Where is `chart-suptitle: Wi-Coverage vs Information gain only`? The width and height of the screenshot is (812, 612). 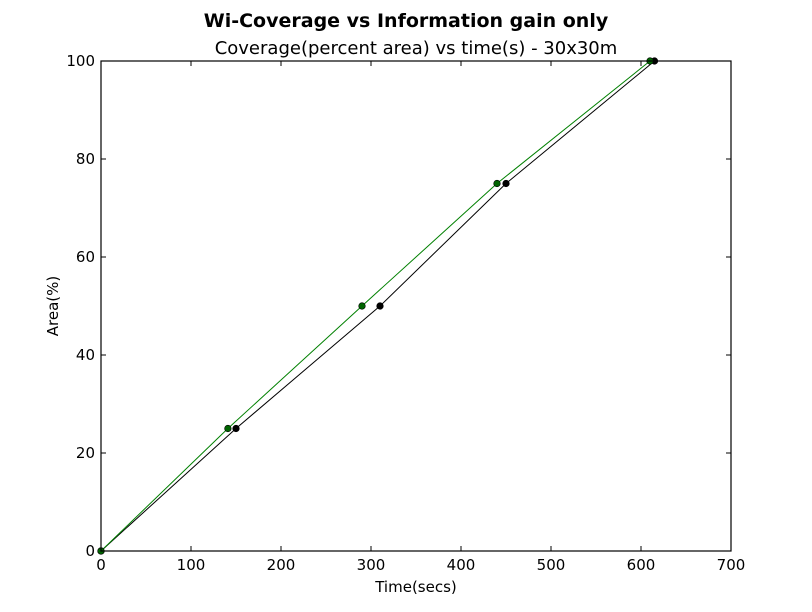
chart-suptitle: Wi-Coverage vs Information gain only is located at coordinates (406, 21).